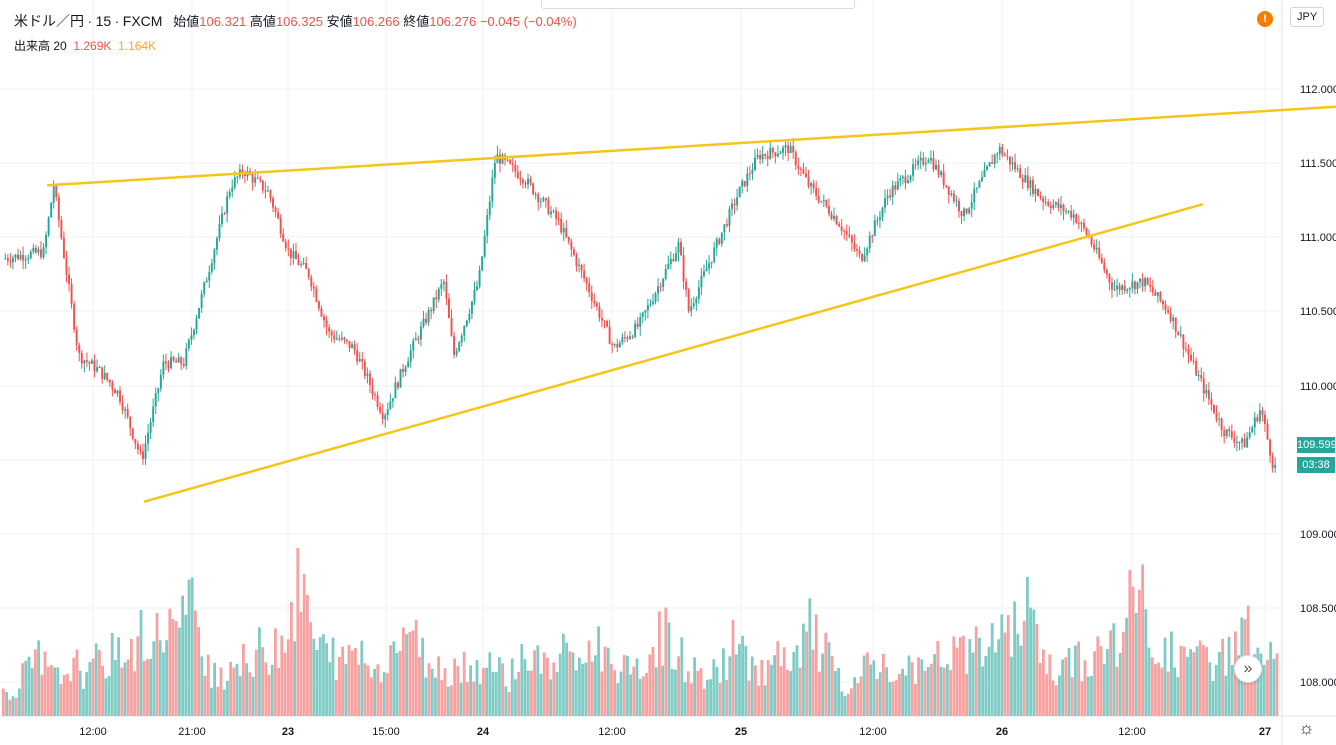 The width and height of the screenshot is (1336, 745). What do you see at coordinates (49, 21) in the screenshot?
I see `symbol-name: 米ドル／円` at bounding box center [49, 21].